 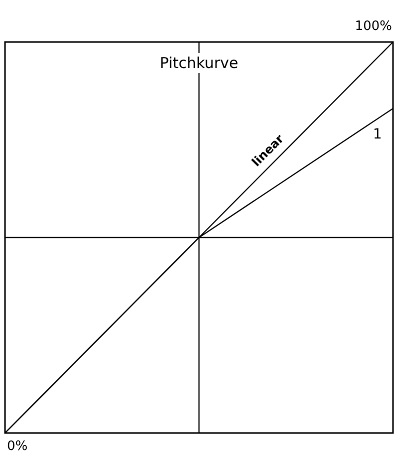 What do you see at coordinates (199, 63) in the screenshot?
I see `text: Pitchkurve` at bounding box center [199, 63].